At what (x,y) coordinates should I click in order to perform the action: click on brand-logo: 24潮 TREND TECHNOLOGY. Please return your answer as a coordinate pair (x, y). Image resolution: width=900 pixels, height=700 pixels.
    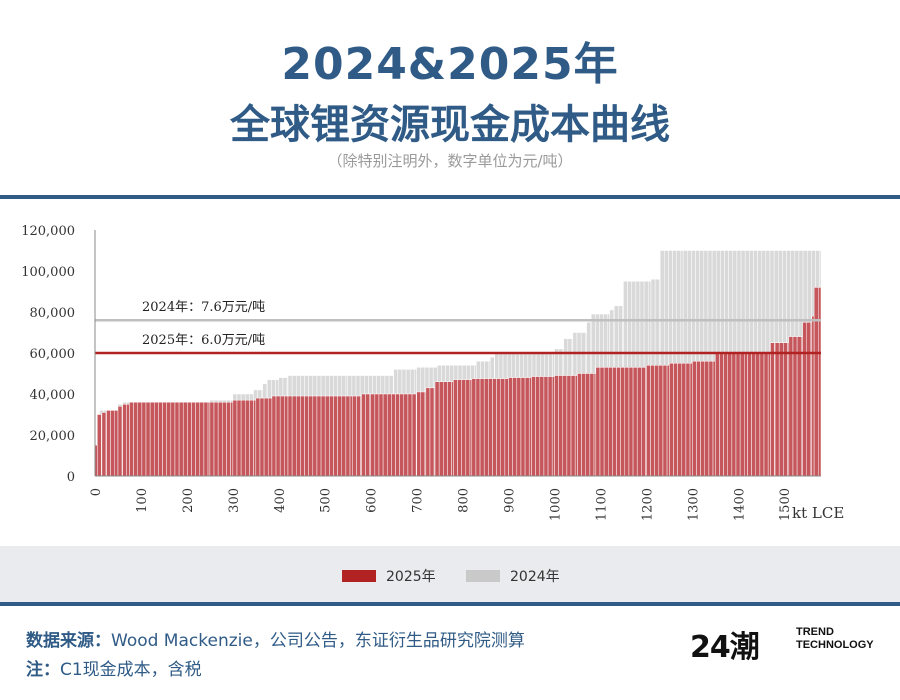
    Looking at the image, I should click on (785, 643).